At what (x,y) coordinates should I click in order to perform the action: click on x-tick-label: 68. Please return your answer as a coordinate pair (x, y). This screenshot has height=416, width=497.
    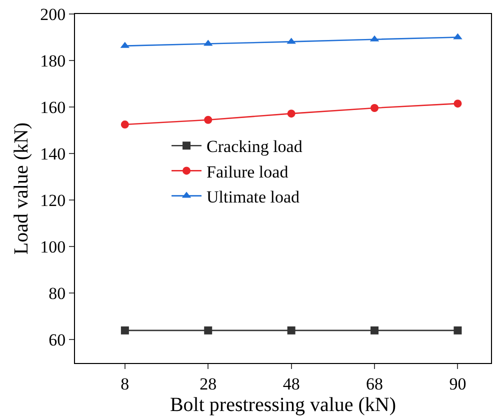
    Looking at the image, I should click on (375, 384).